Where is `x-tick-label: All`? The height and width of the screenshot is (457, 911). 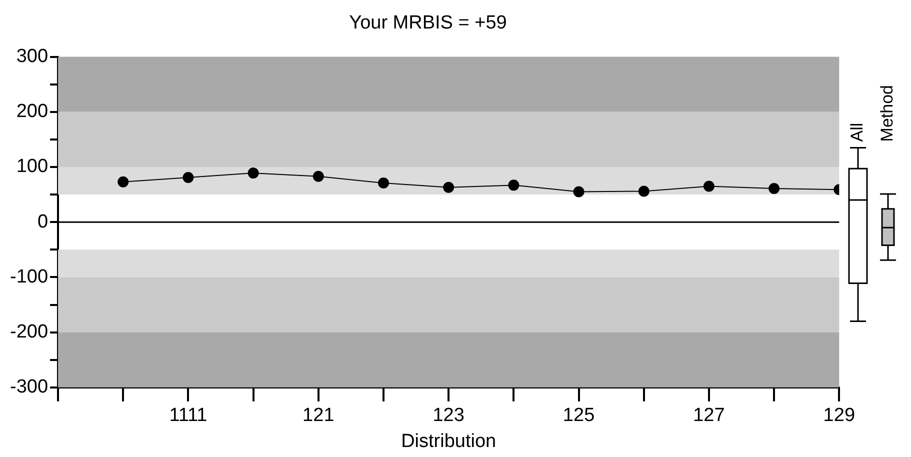
x-tick-label: All is located at coordinates (857, 132).